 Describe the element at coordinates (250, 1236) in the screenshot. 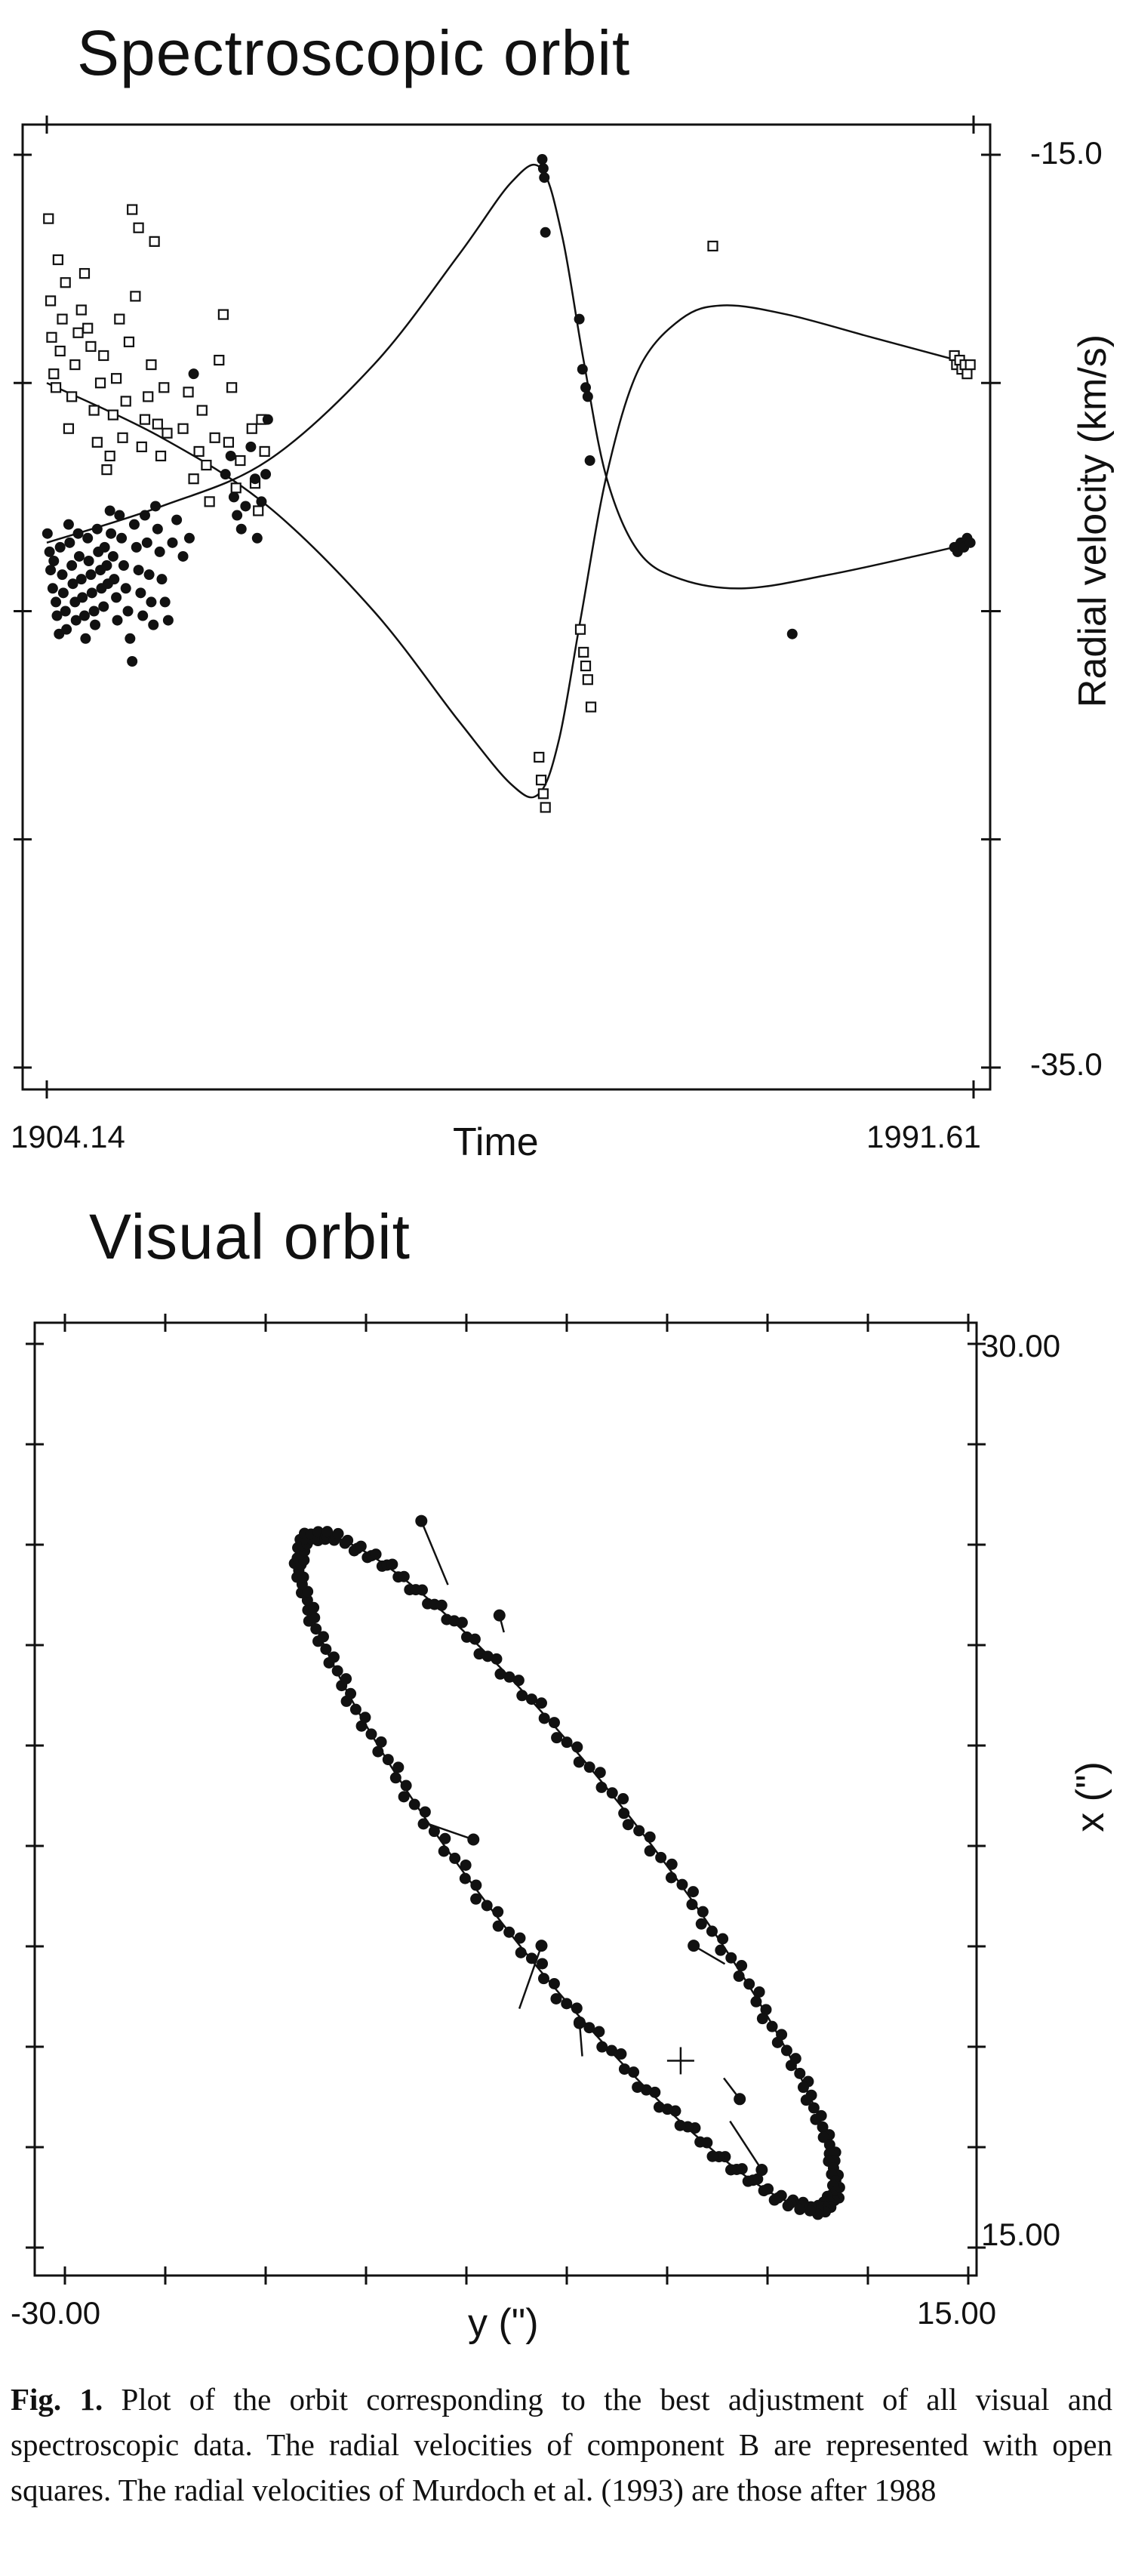

I see `visual-chart-title: Visual orbit` at that location.